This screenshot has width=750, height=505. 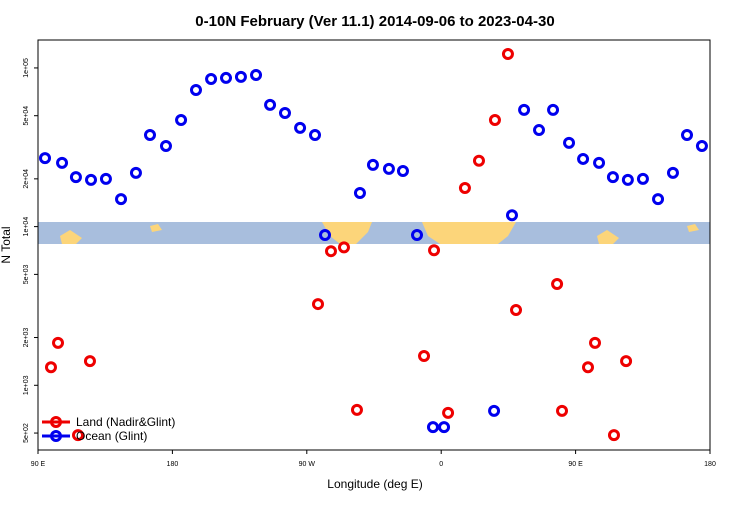 I want to click on legend-label: Ocean (Glint), so click(x=111, y=436).